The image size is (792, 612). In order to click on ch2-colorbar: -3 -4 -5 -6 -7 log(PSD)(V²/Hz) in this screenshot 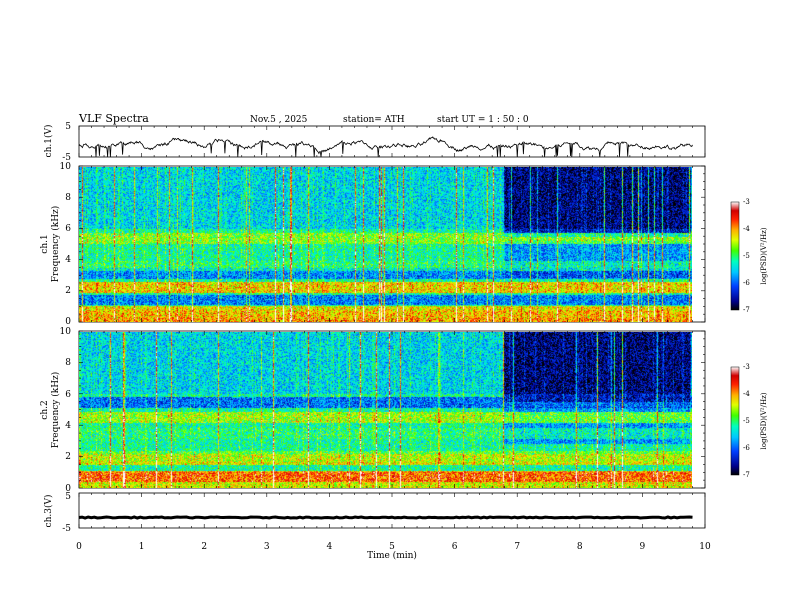, I will do `click(749, 421)`.